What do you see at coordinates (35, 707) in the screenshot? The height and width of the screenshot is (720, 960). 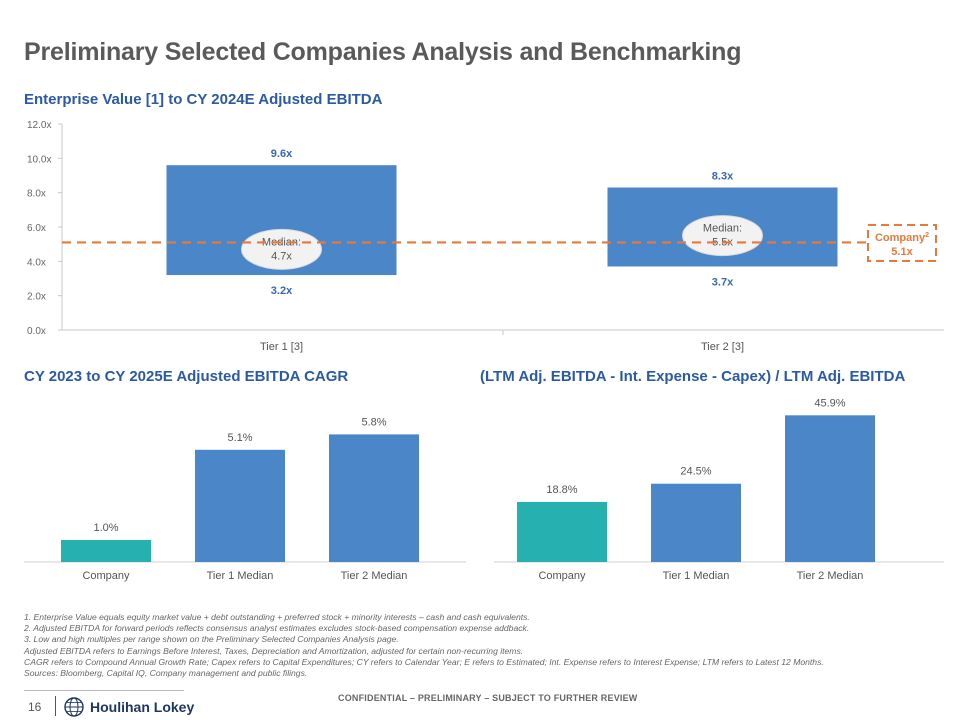 I see `page-number: 16` at bounding box center [35, 707].